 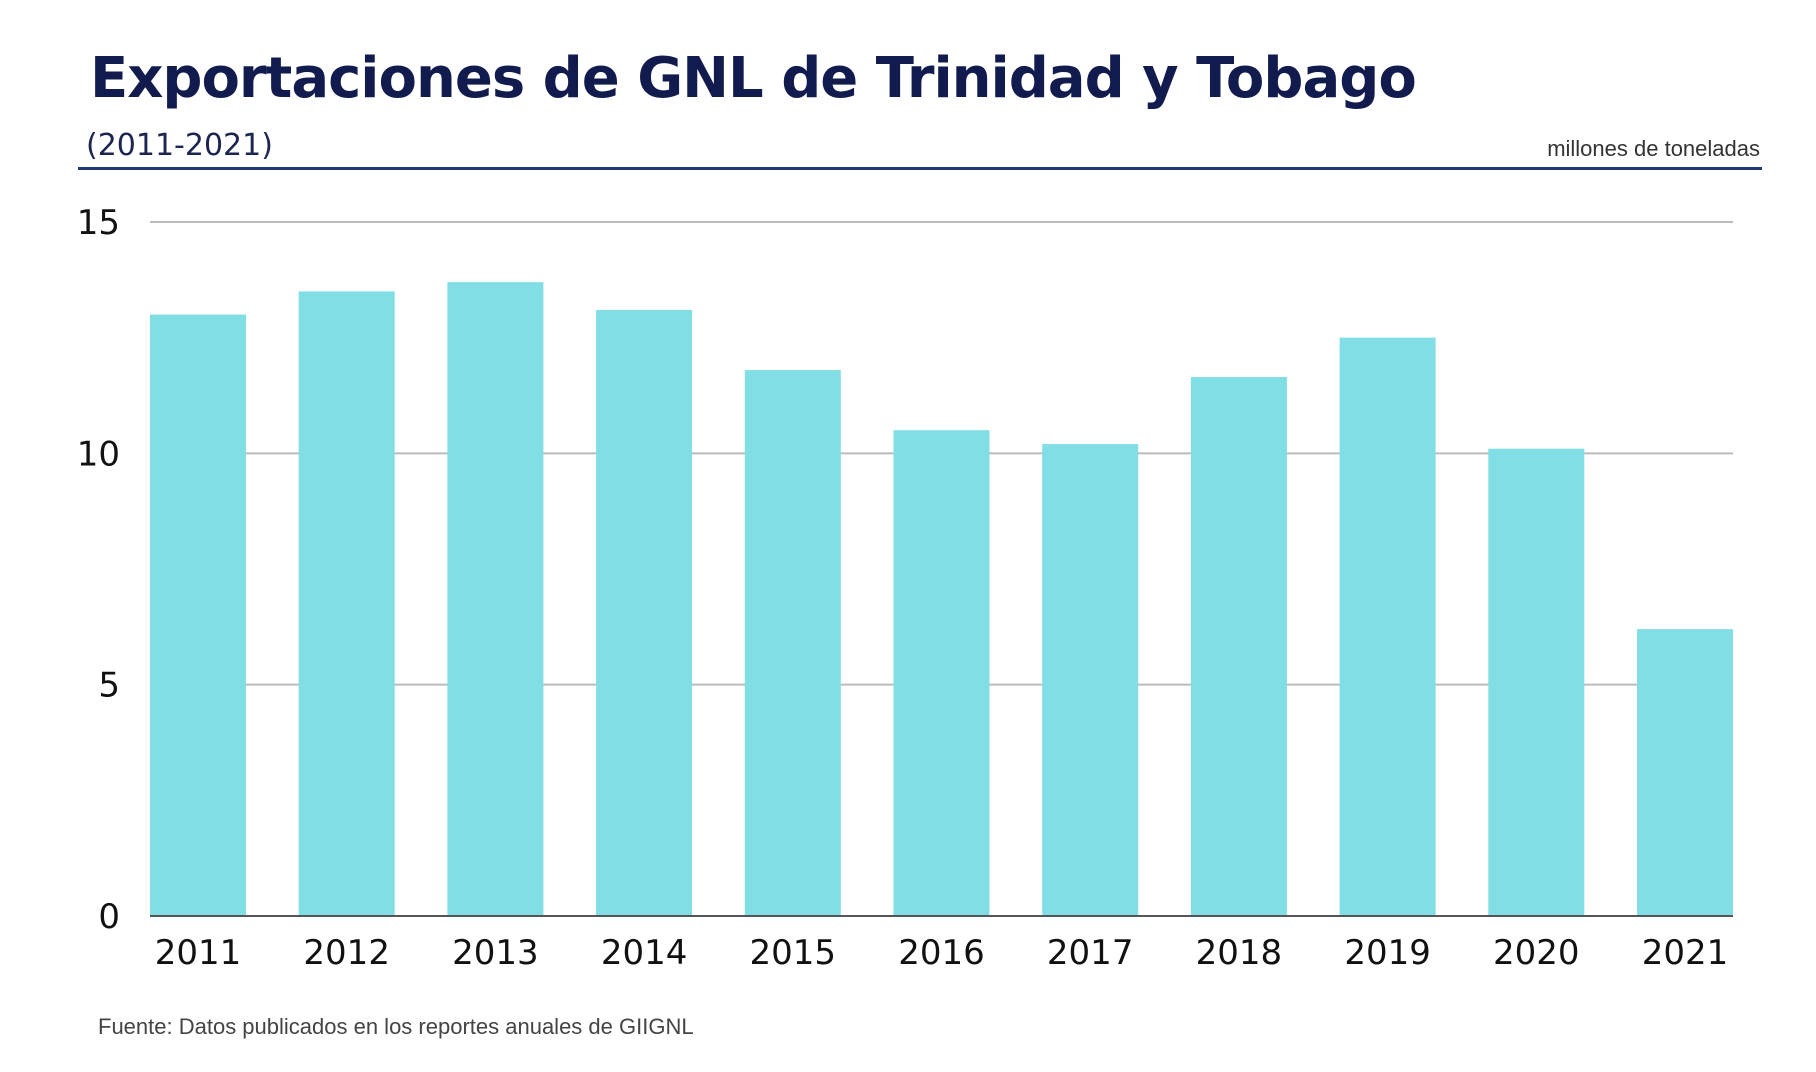 I want to click on bar-2018, so click(x=1238, y=646).